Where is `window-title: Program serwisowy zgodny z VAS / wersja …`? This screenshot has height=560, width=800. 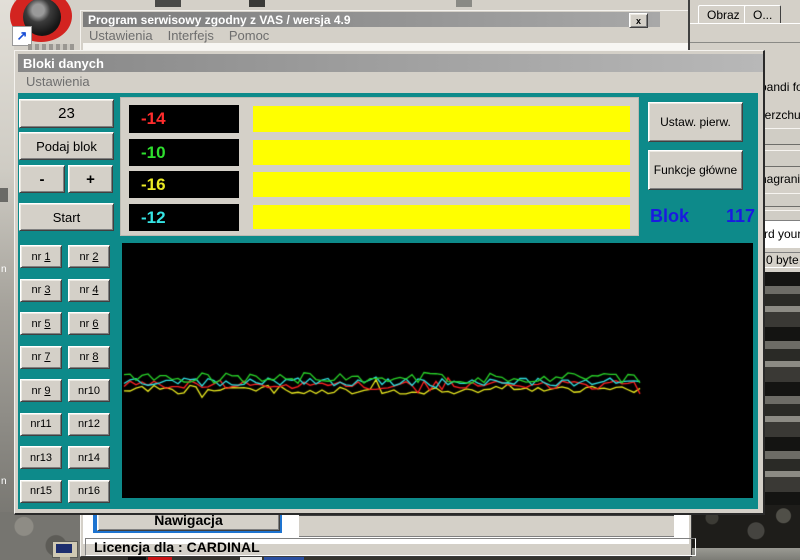 window-title: Program serwisowy zgodny z VAS / wersja … is located at coordinates (219, 19).